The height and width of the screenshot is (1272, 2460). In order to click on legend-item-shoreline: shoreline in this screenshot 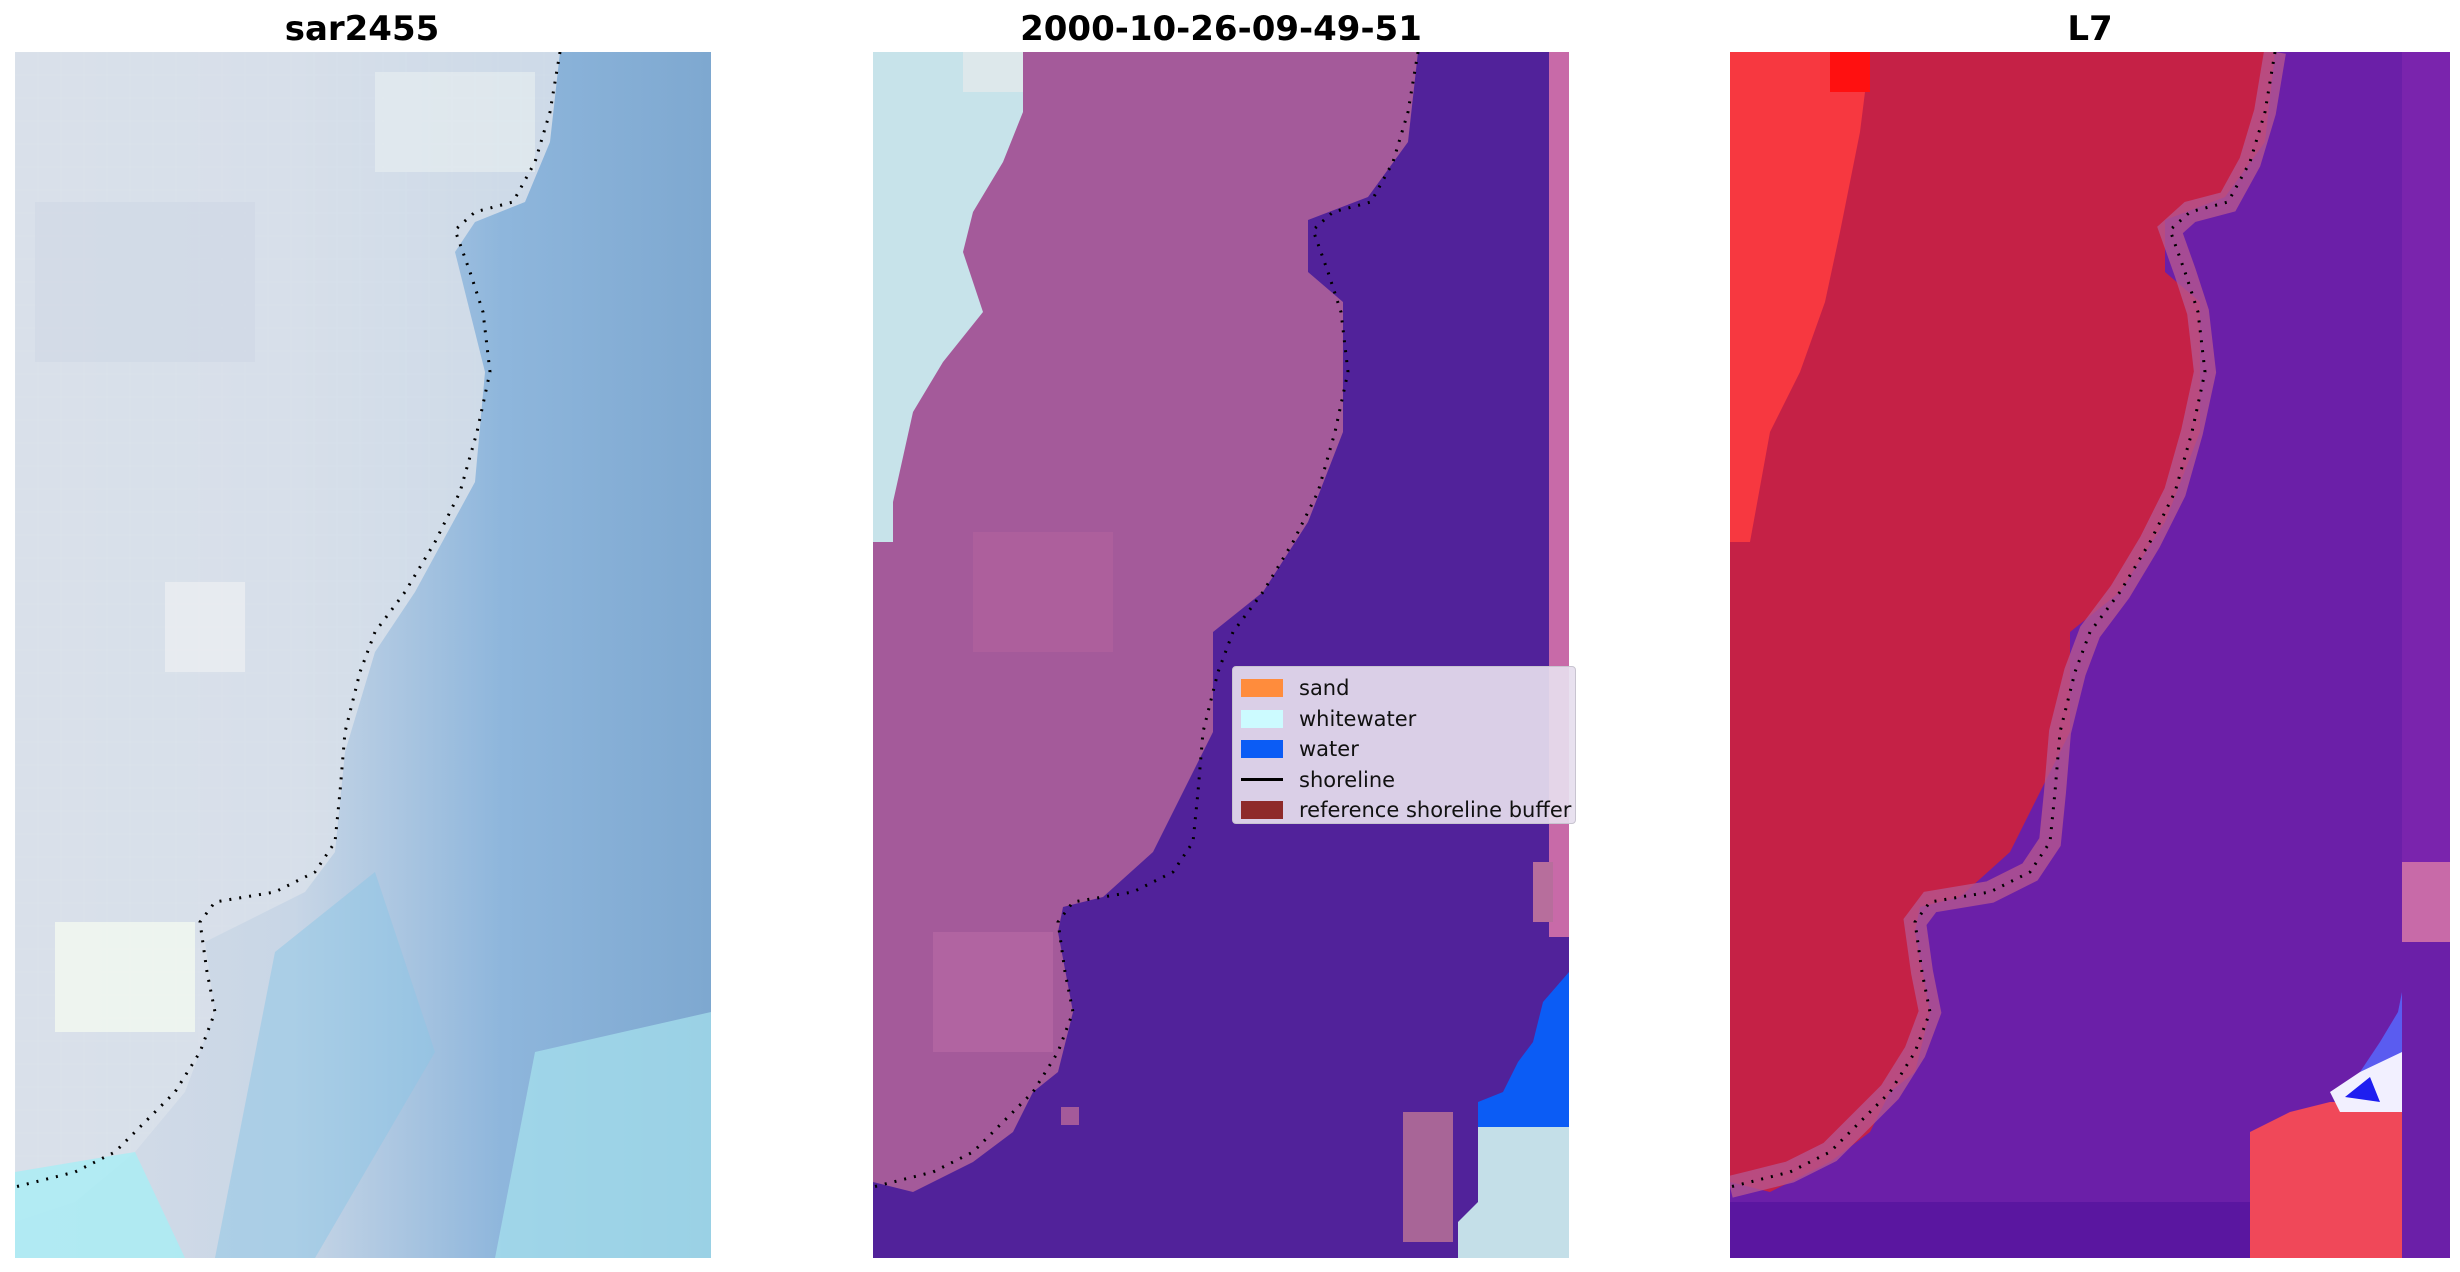, I will do `click(1408, 780)`.